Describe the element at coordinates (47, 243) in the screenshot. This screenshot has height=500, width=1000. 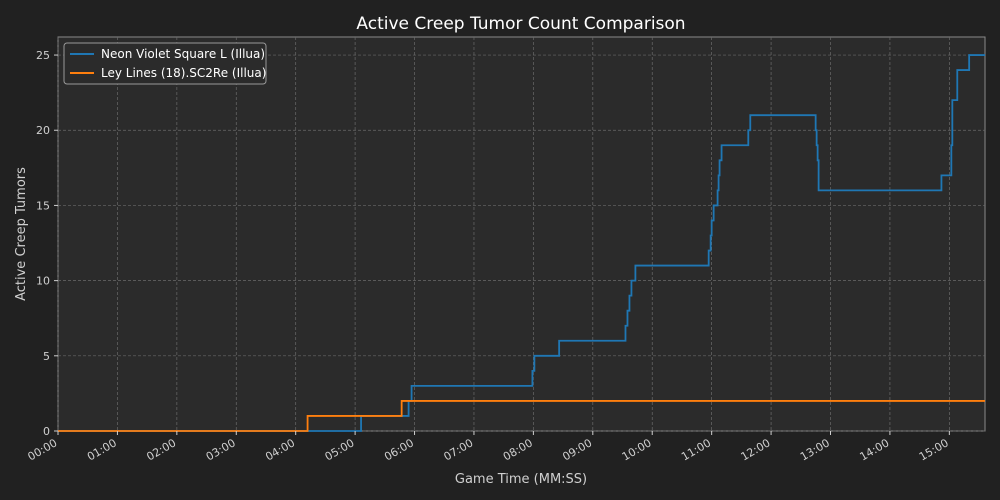
I see `y-axis-ticks: 0 5 10 15 20 25` at that location.